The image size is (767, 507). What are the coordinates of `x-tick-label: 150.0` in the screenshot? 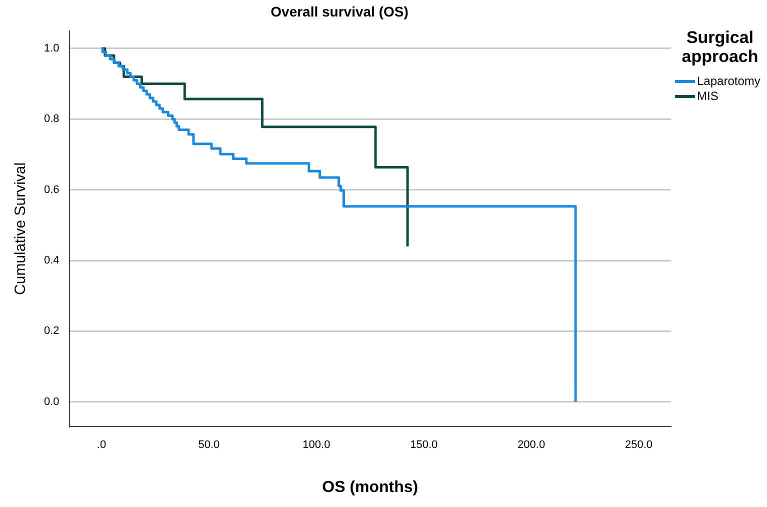 It's located at (424, 445).